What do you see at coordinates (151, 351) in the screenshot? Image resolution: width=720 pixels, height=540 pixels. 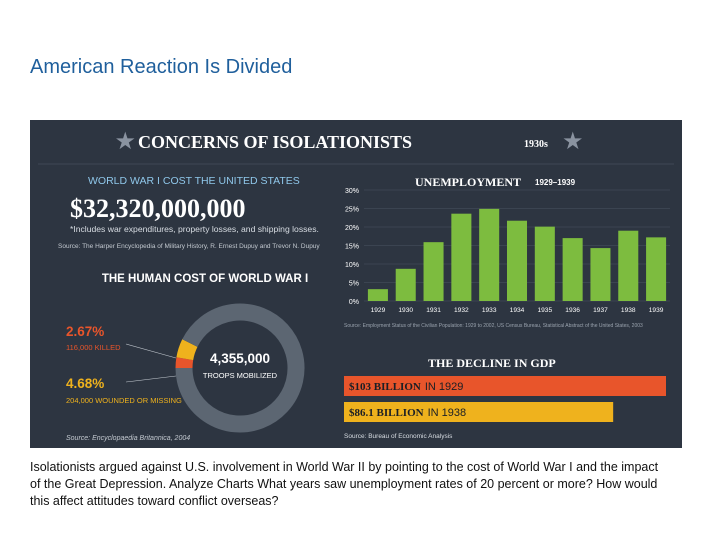 I see `killed-leader-line` at bounding box center [151, 351].